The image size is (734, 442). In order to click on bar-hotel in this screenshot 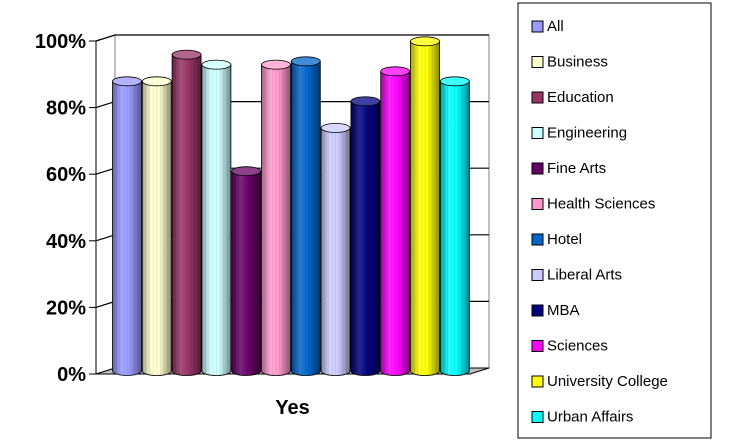, I will do `click(305, 216)`.